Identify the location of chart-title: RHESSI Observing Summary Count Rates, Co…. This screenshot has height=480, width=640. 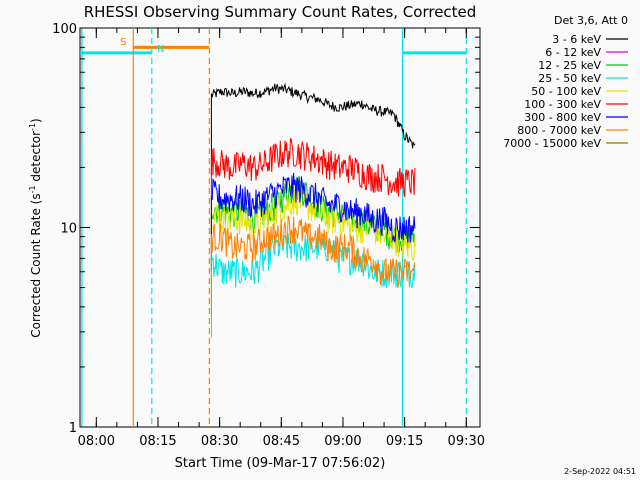
(280, 12).